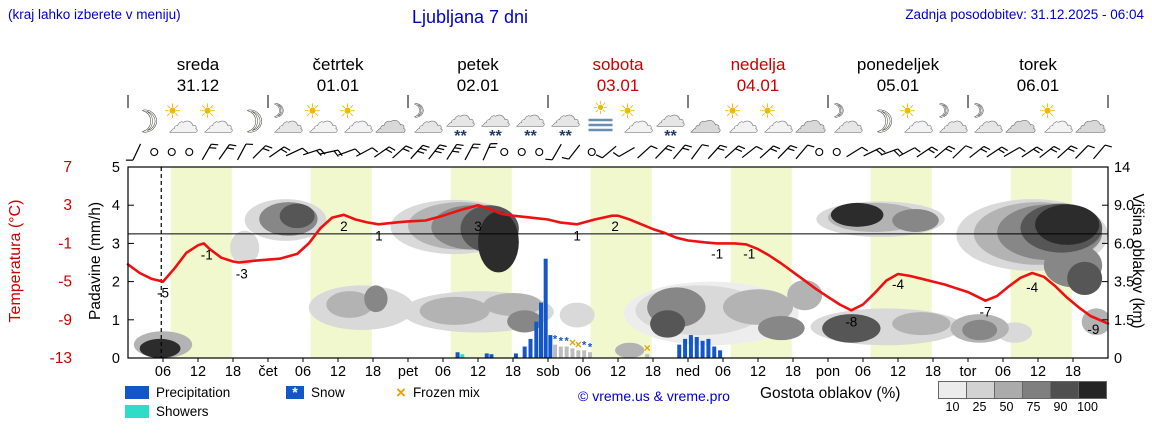  I want to click on cloud-density-scale, so click(1022, 390).